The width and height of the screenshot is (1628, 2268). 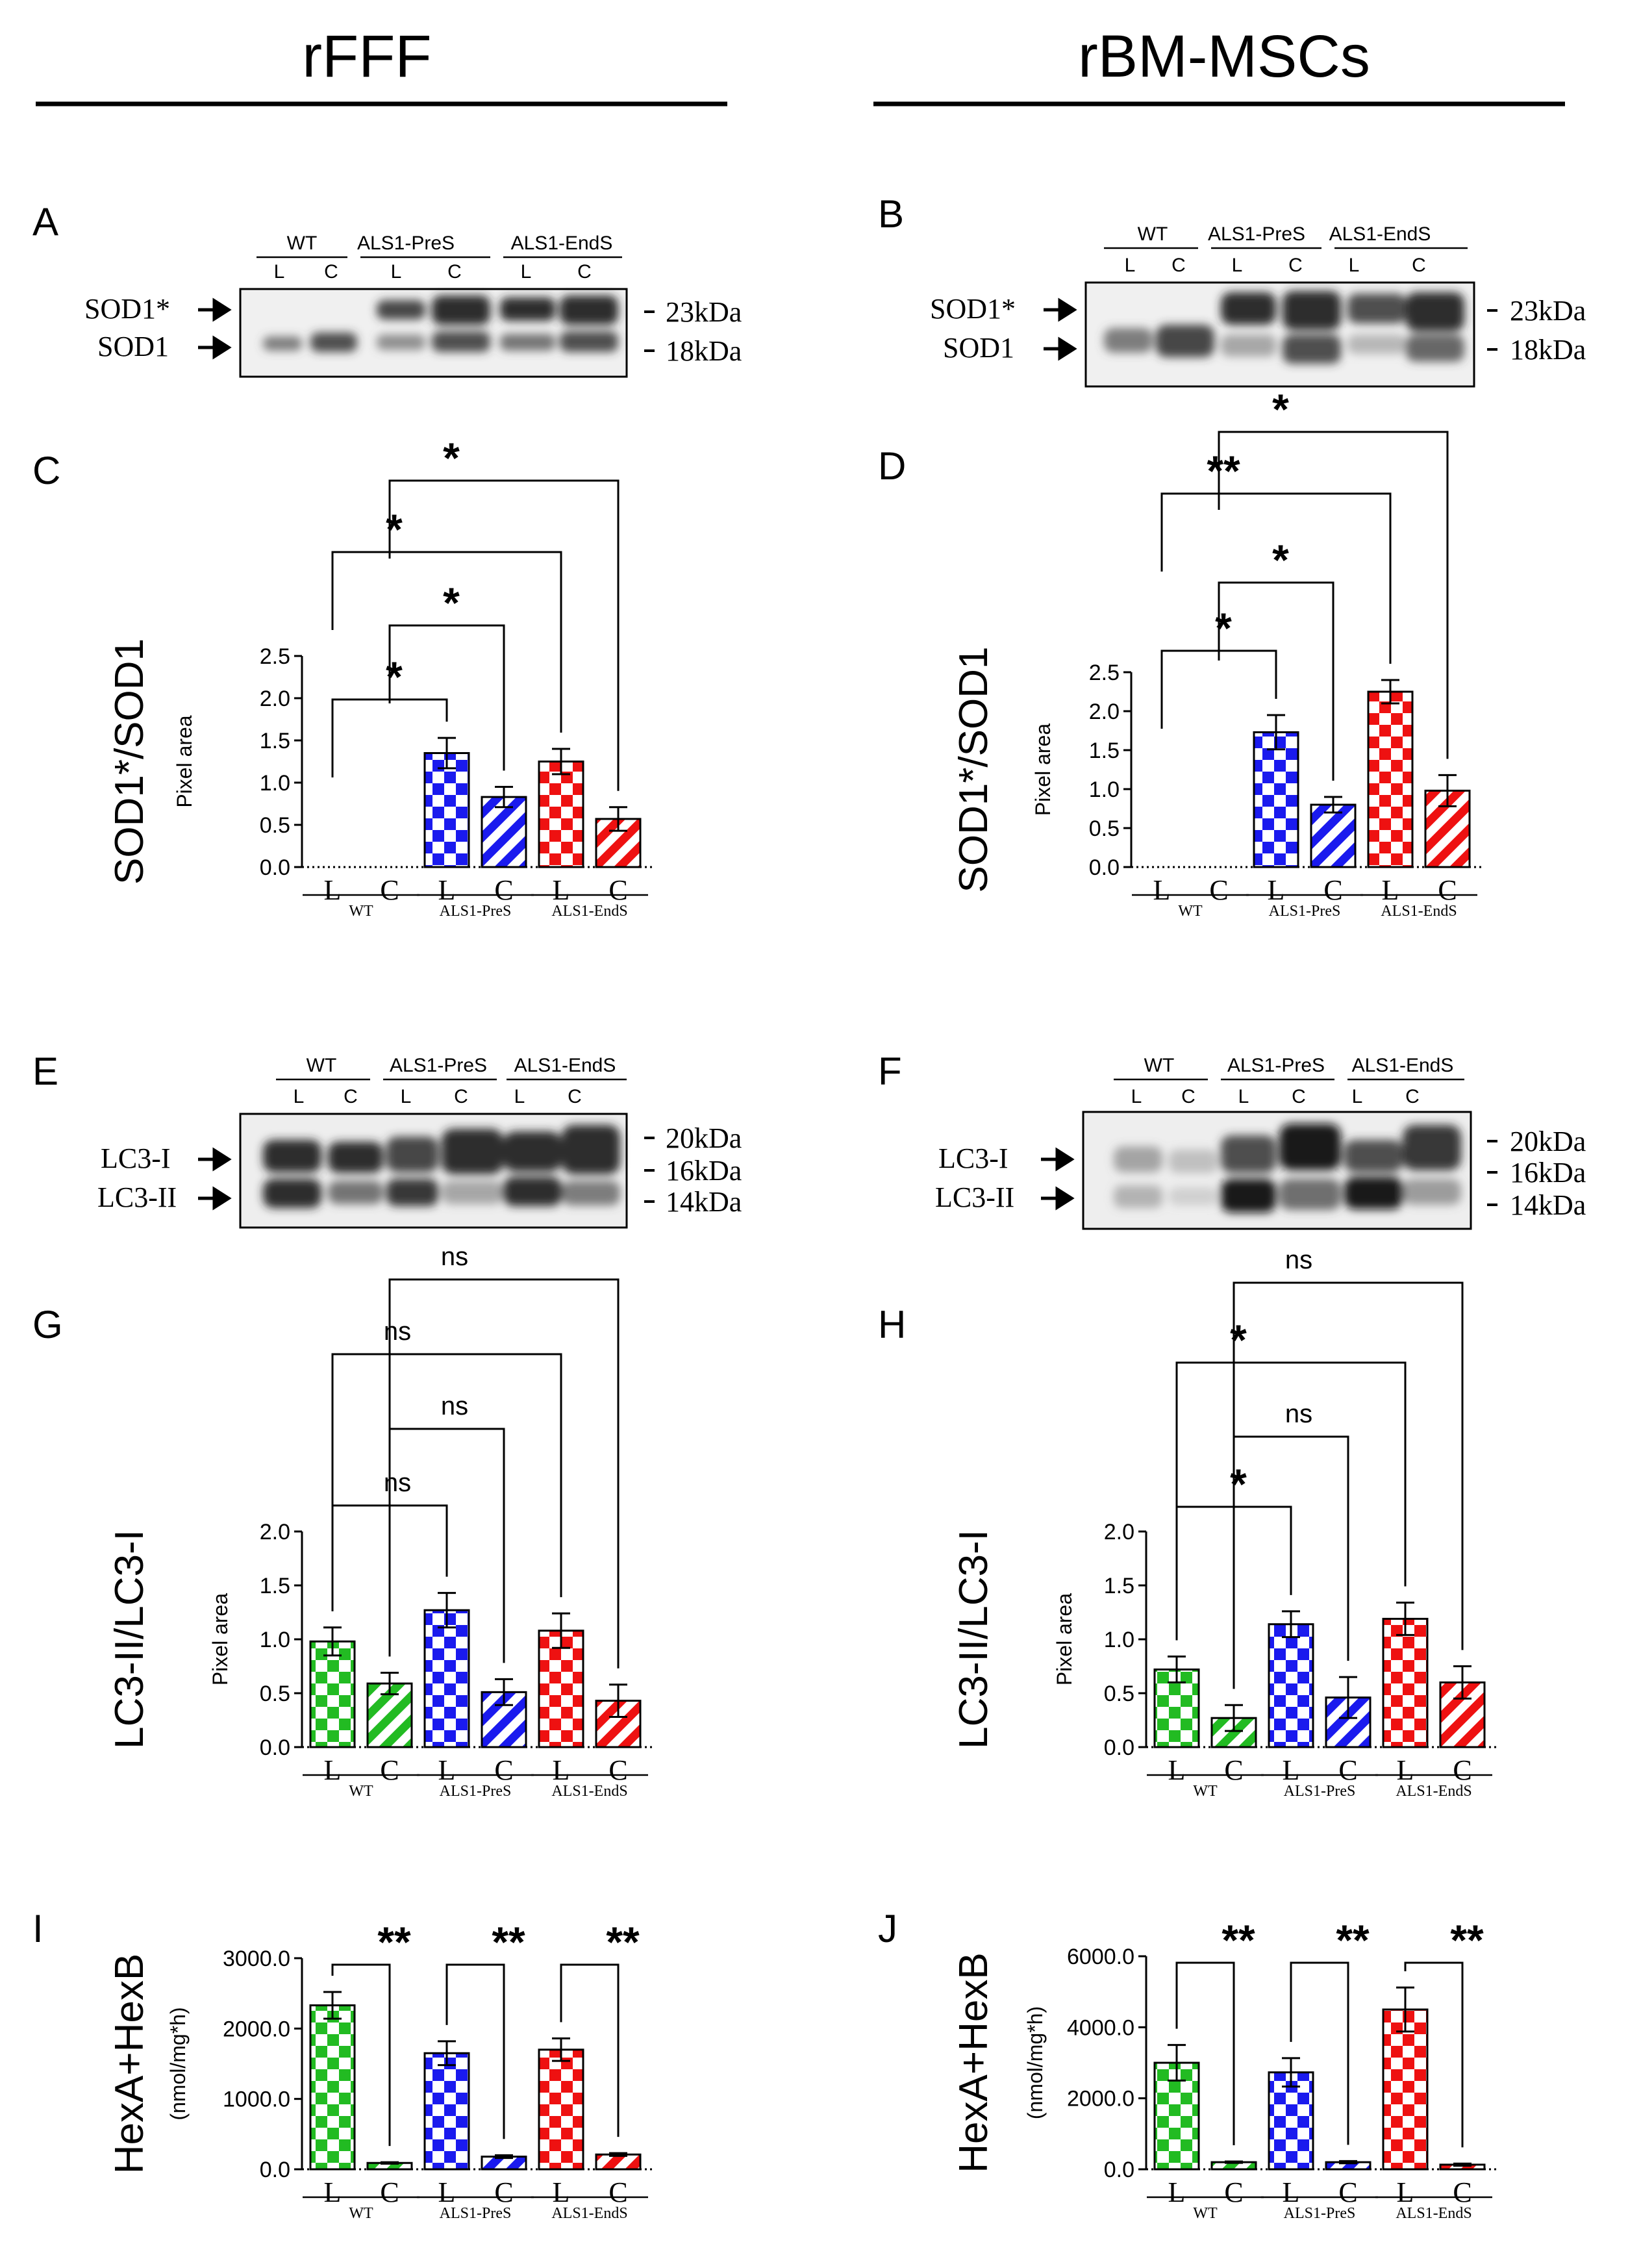 I want to click on marker-label: 20kDa, so click(x=704, y=1138).